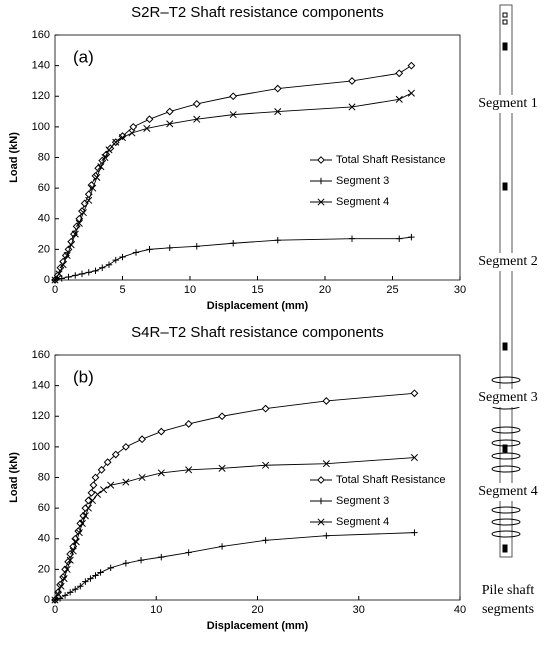  I want to click on panel-label: (a), so click(83, 56).